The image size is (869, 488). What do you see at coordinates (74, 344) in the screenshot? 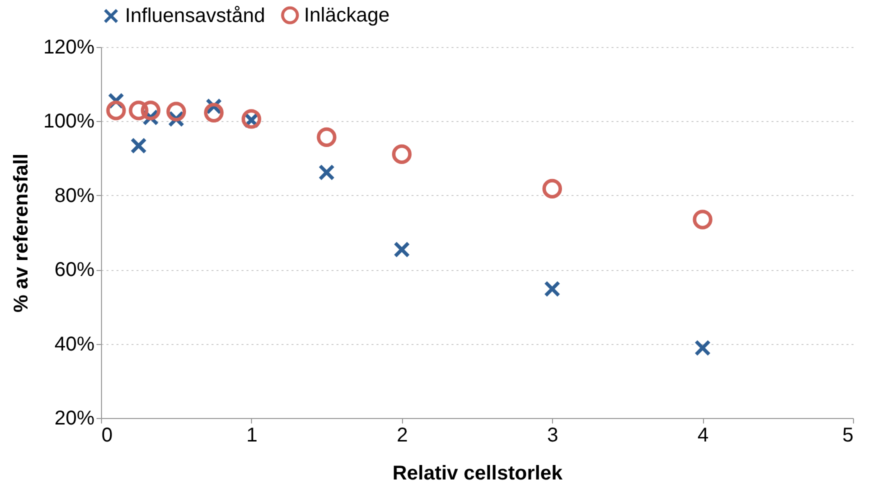
I see `y-tick-label: 40%` at bounding box center [74, 344].